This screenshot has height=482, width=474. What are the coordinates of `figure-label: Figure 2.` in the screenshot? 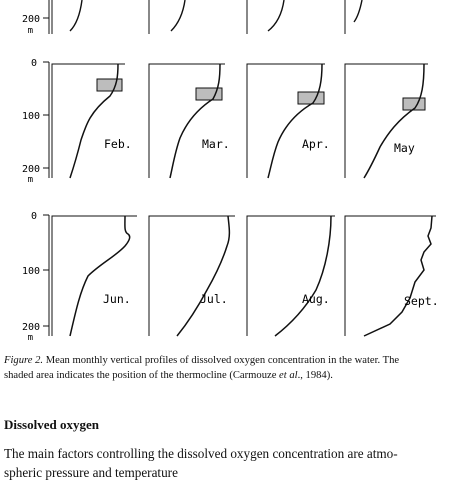 It's located at (24, 360).